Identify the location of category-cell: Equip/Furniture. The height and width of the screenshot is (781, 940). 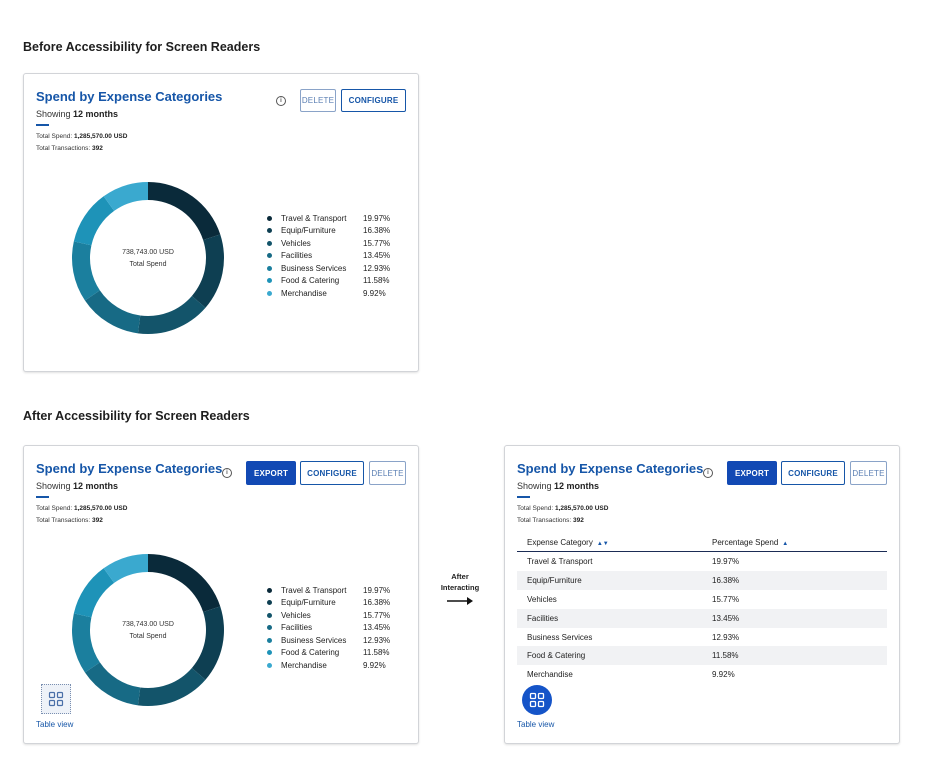
(609, 580).